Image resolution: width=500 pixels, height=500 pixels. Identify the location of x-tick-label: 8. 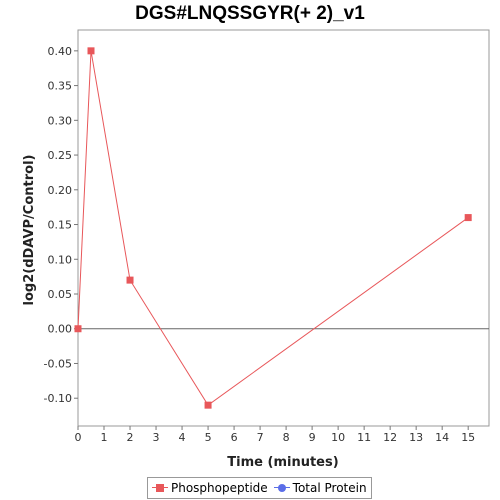
(286, 437).